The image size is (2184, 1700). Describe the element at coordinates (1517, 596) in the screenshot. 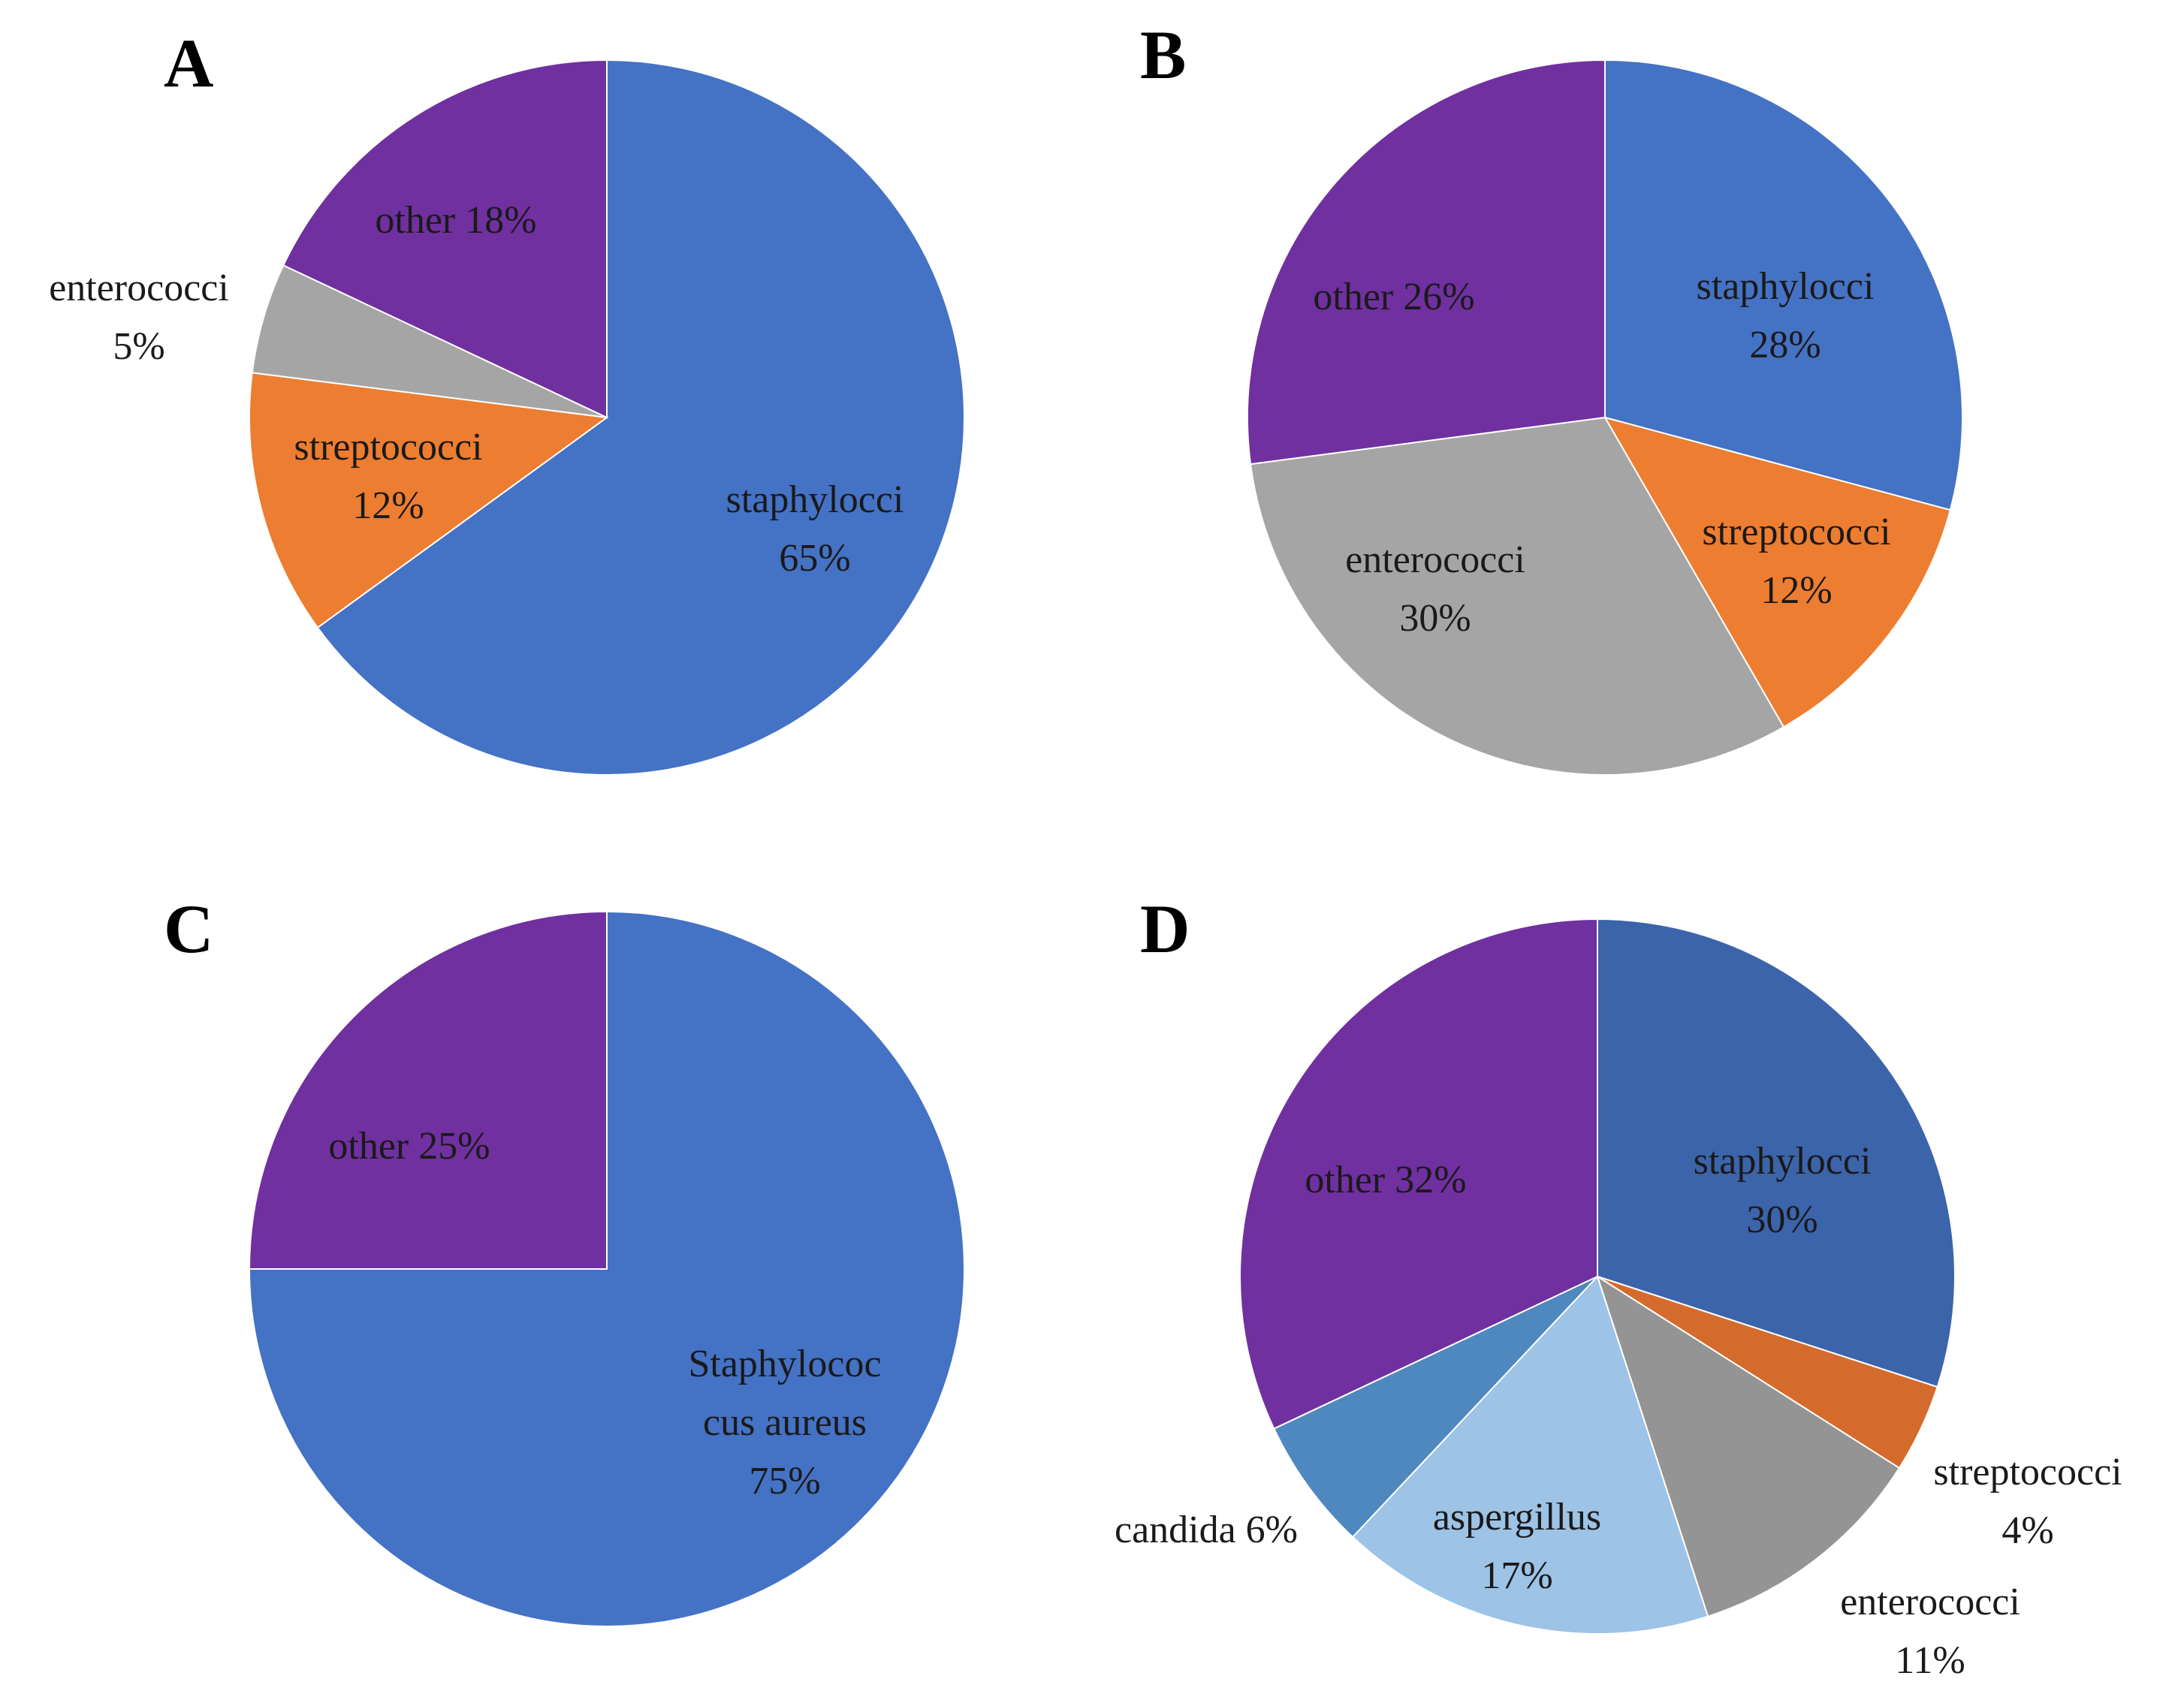

I see `pie-b-slice-enterococci` at that location.